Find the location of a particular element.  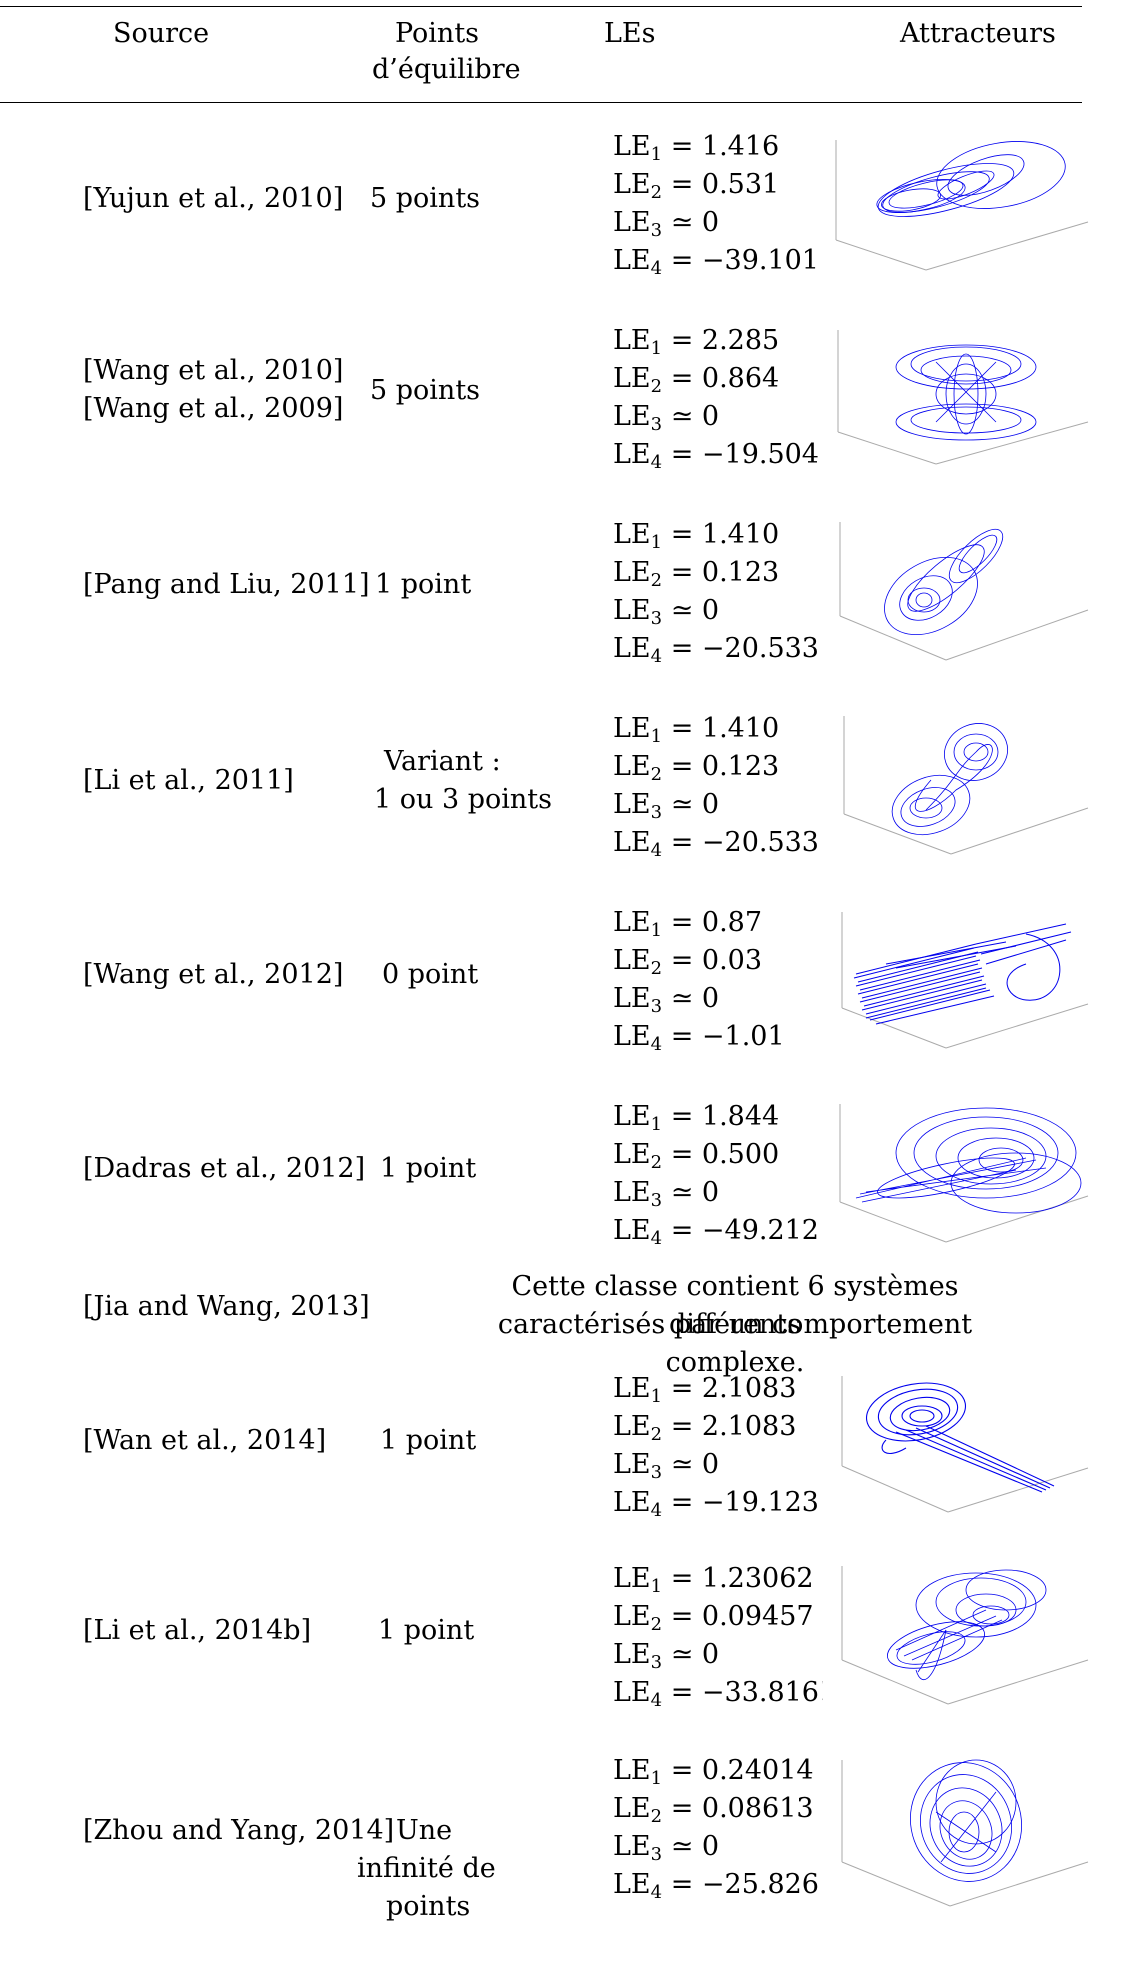

le-line: LE2 = 0.864 is located at coordinates (696, 380).